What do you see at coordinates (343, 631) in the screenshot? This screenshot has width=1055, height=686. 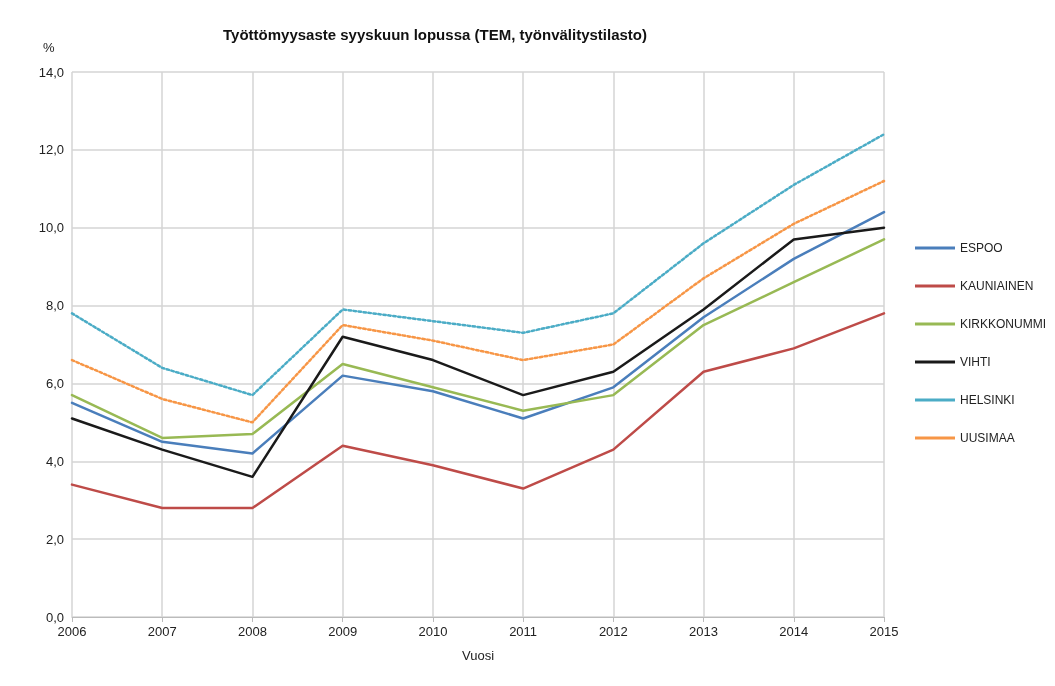 I see `x-tick-label: 2009` at bounding box center [343, 631].